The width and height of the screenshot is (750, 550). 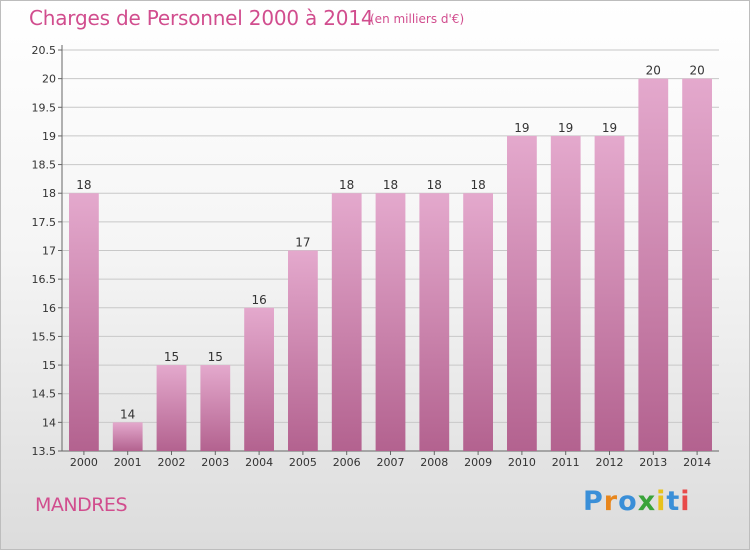 I want to click on logo-letter: t, so click(x=673, y=501).